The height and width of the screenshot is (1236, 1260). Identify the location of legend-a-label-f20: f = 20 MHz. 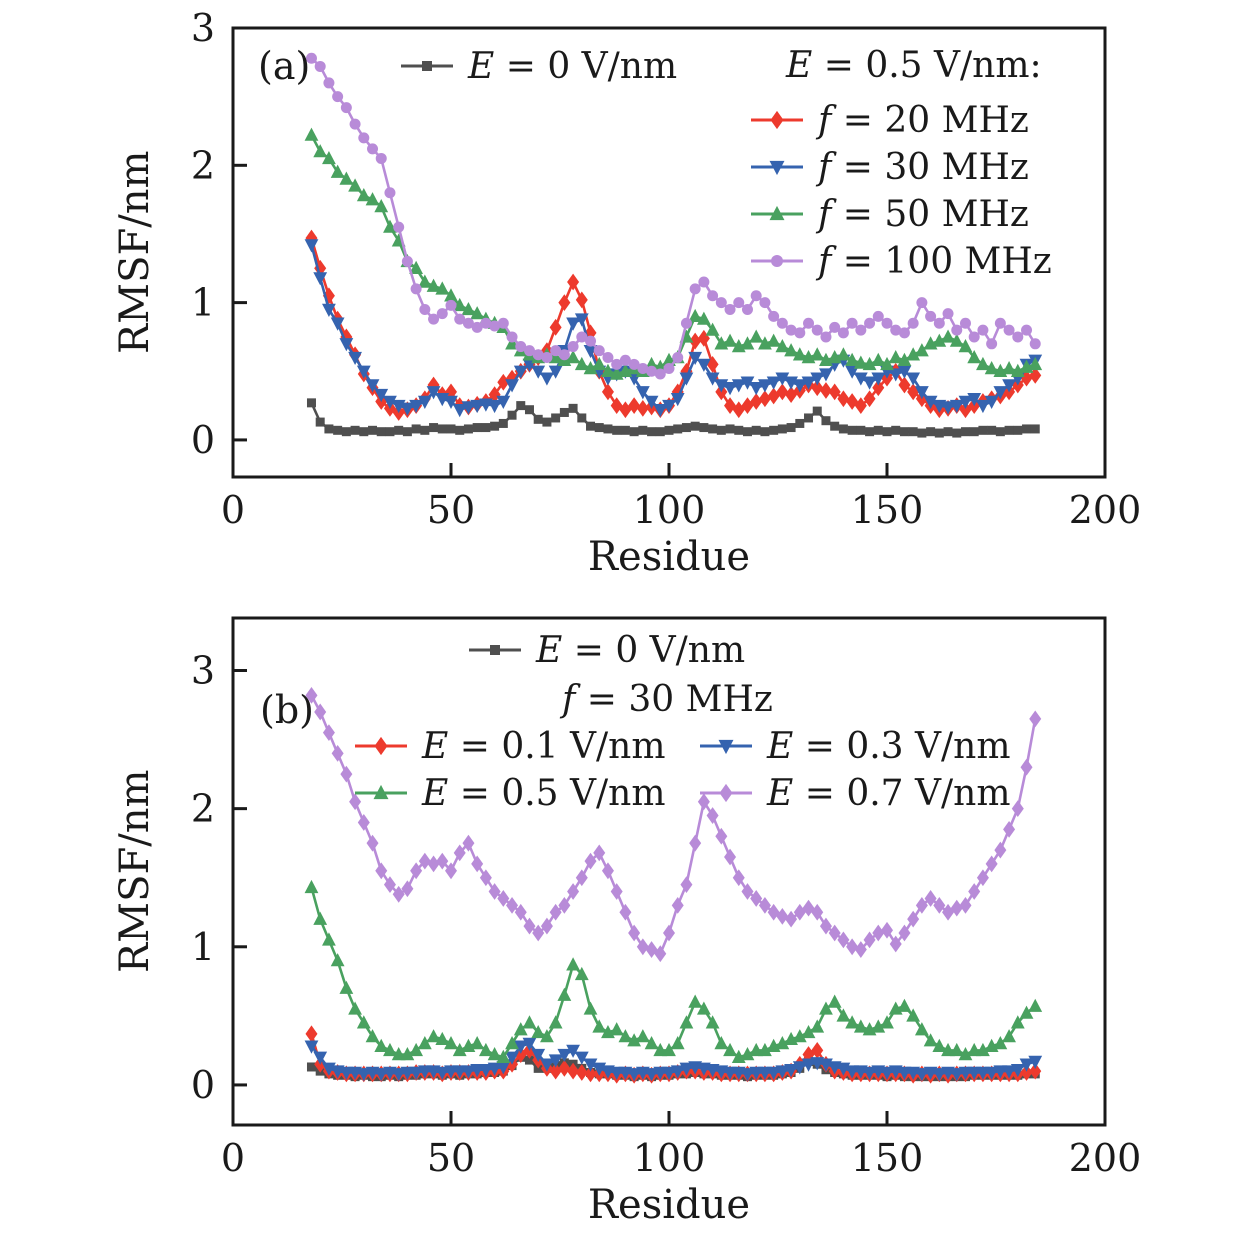
(923, 120).